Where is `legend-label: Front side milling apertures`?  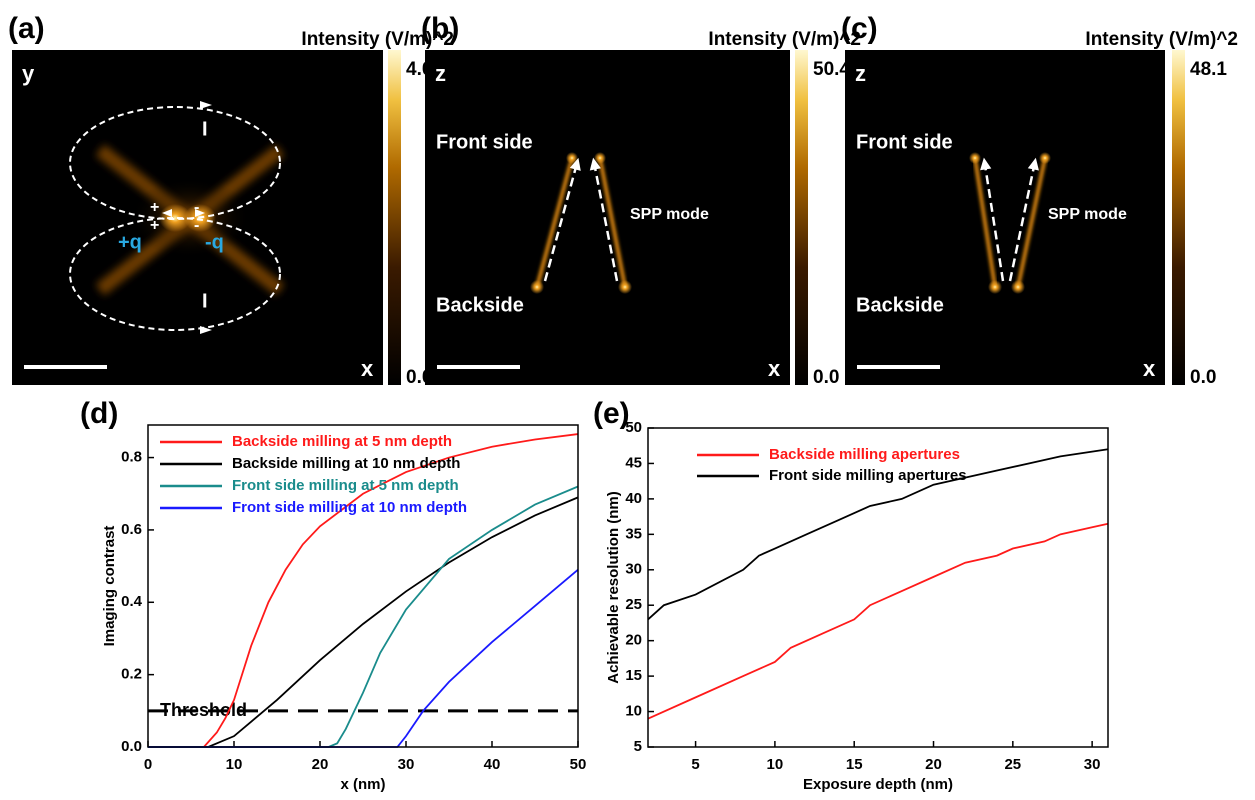 legend-label: Front side milling apertures is located at coordinates (868, 475).